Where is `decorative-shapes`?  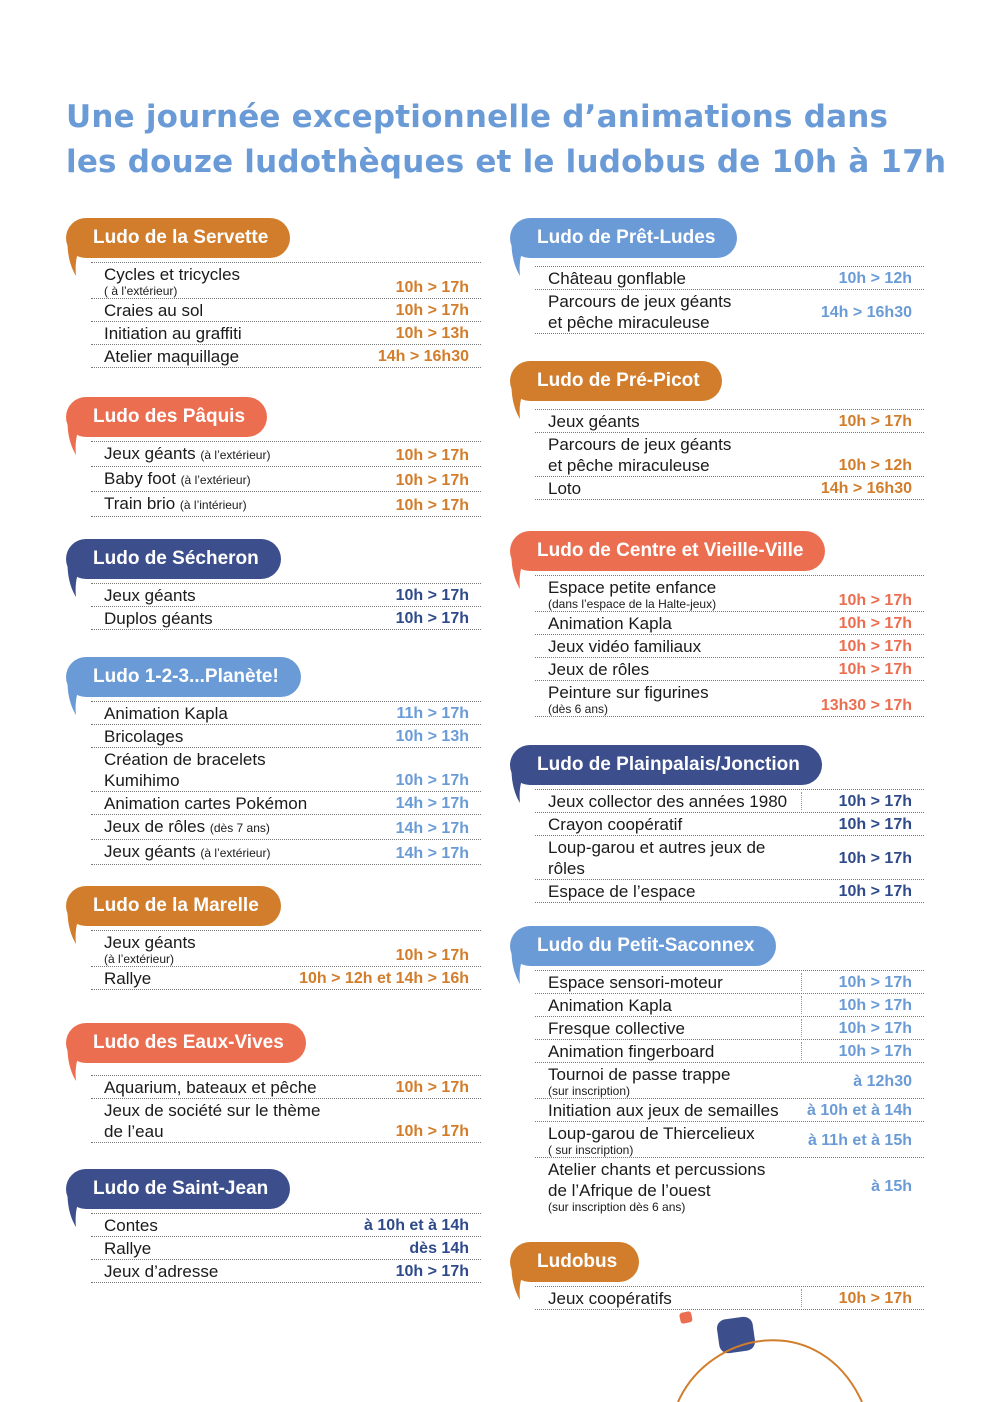
decorative-shapes is located at coordinates (770, 1356).